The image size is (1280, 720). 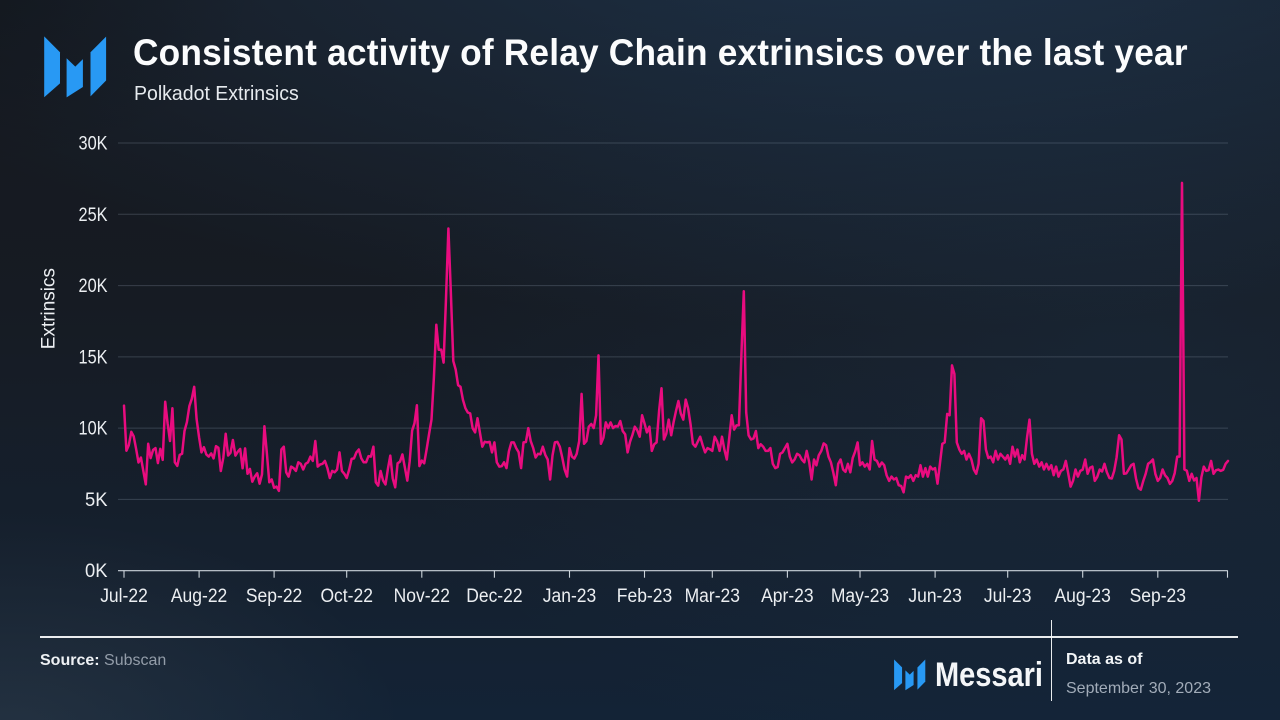 I want to click on svg-text: 10K, so click(x=93, y=429).